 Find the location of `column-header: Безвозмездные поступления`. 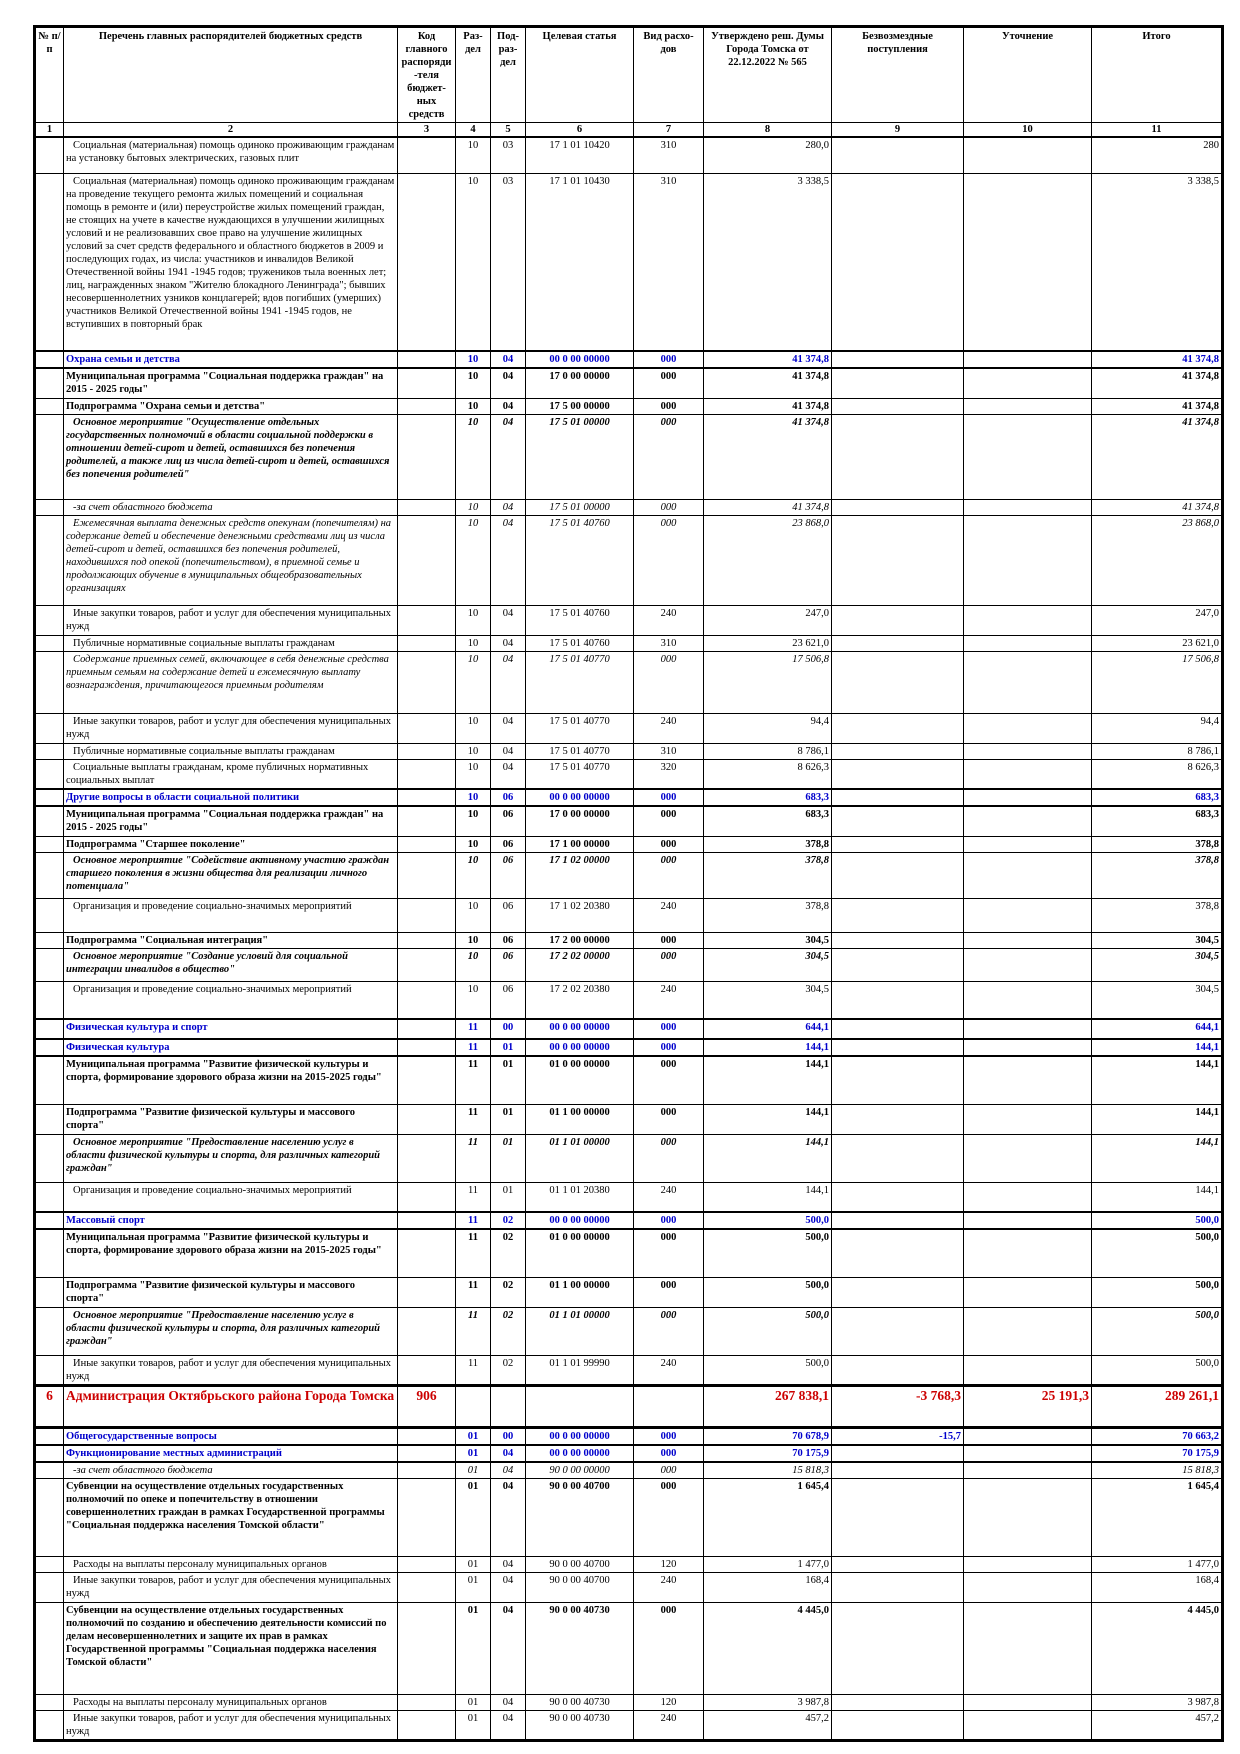

column-header: Безвозмездные поступления is located at coordinates (897, 74).